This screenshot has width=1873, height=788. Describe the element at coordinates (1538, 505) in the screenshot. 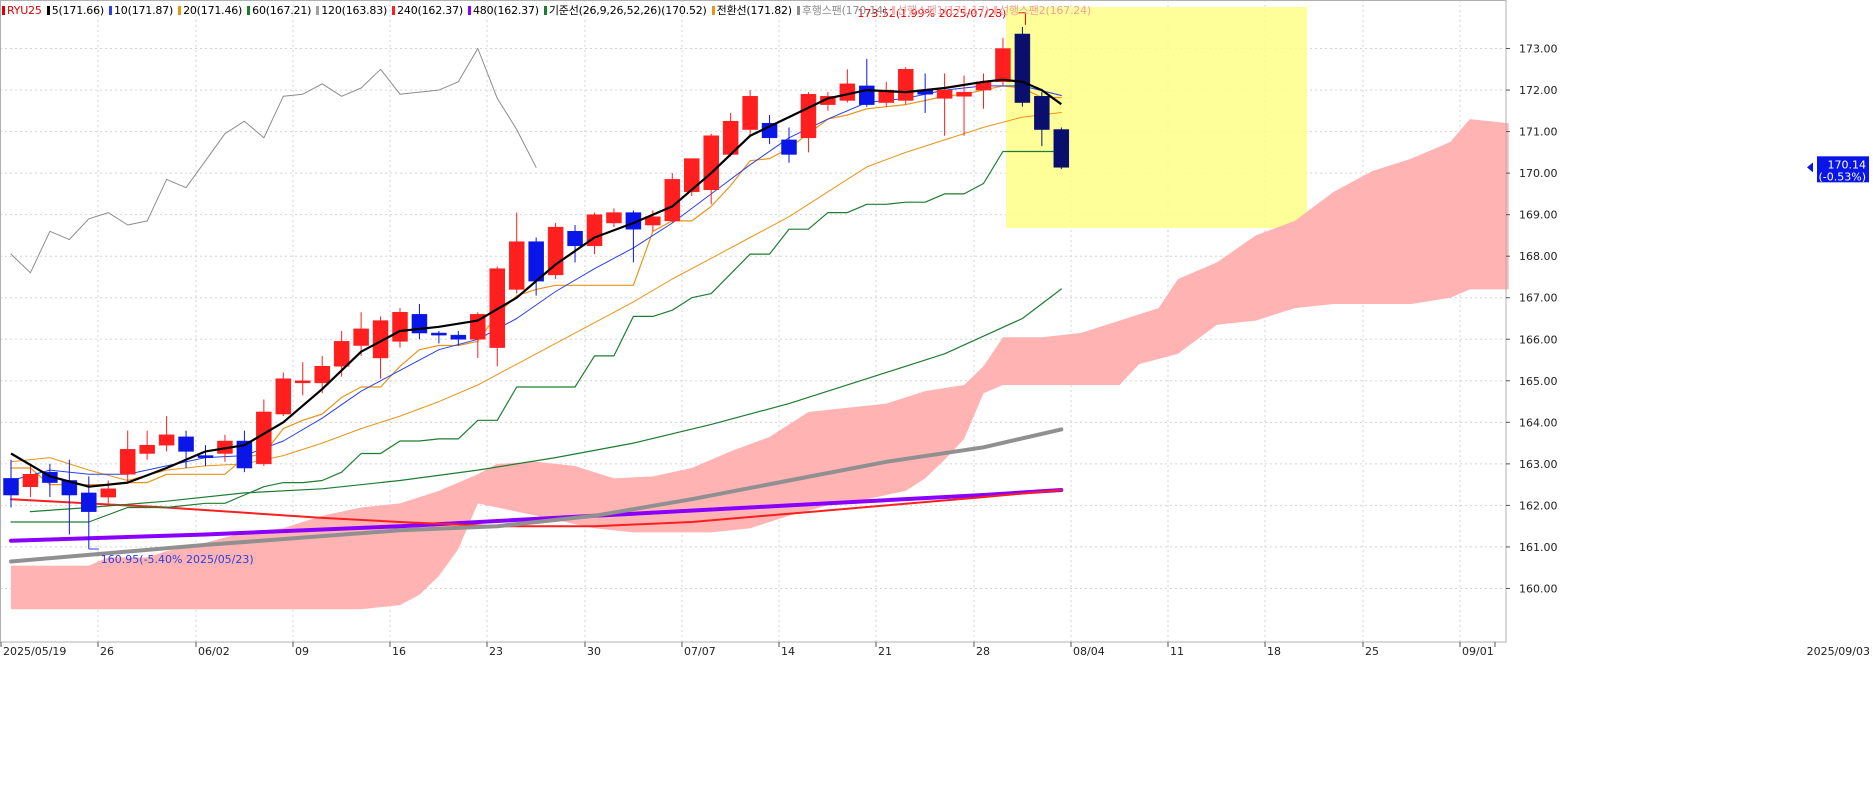

I see `y-tick-label: 162.00` at that location.